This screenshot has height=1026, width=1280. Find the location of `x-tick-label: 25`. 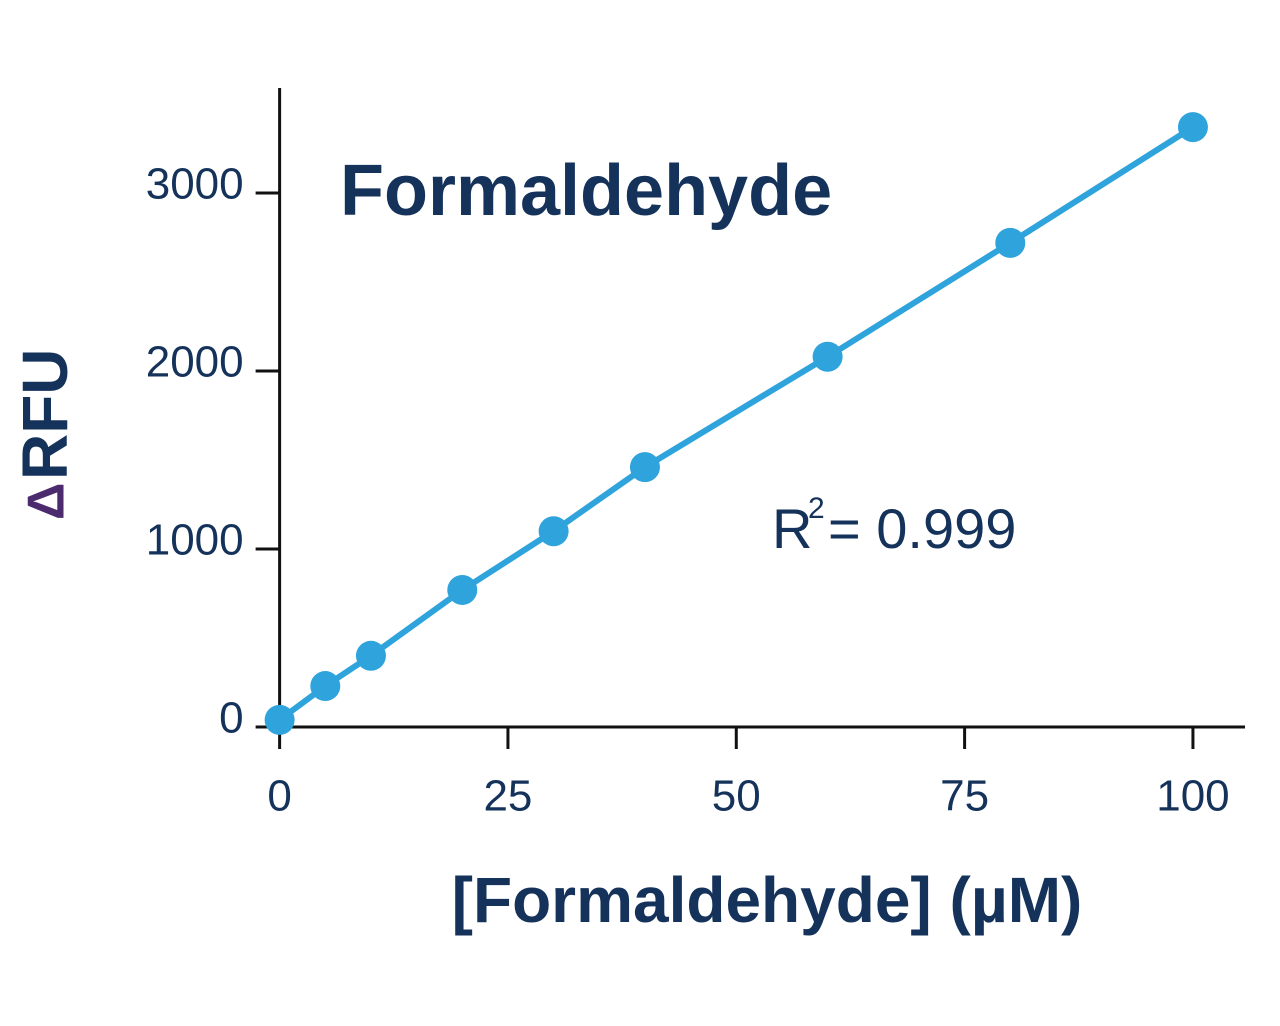

x-tick-label: 25 is located at coordinates (507, 796).